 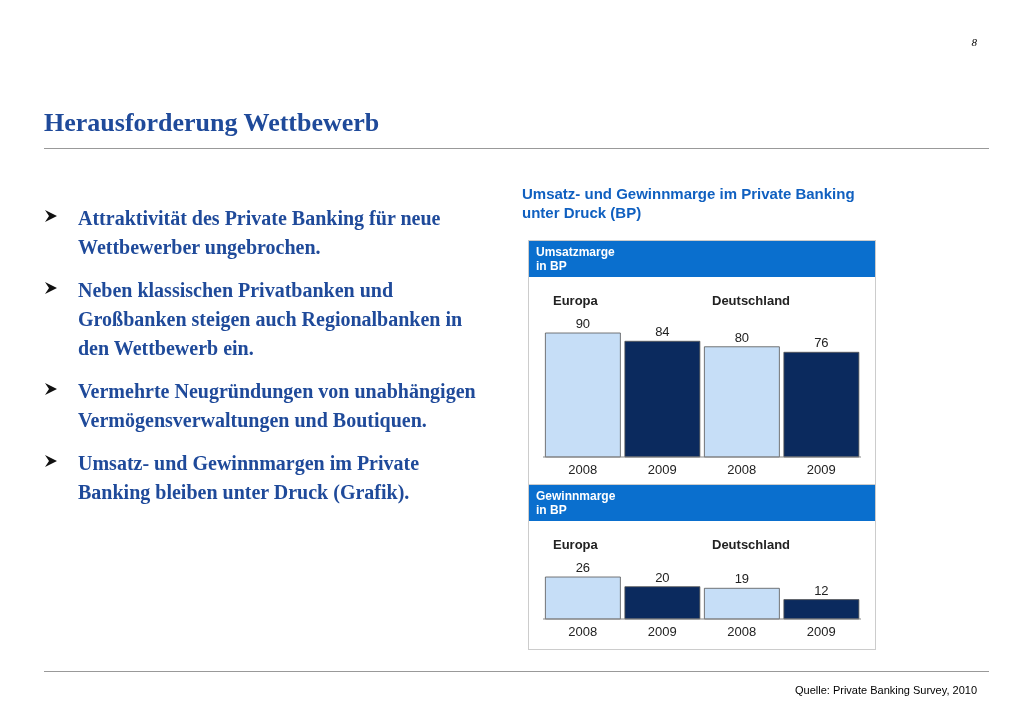 I want to click on data-label: 90, so click(x=583, y=323).